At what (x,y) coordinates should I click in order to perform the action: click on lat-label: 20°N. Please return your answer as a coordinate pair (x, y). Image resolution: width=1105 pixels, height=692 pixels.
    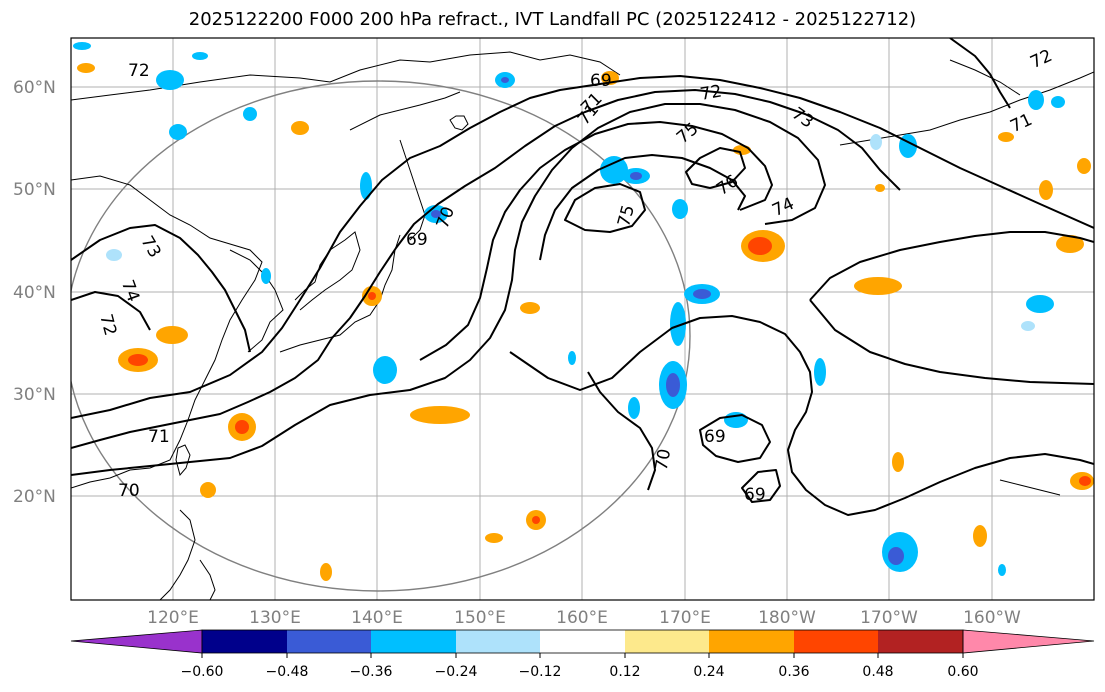
    Looking at the image, I should click on (34, 497).